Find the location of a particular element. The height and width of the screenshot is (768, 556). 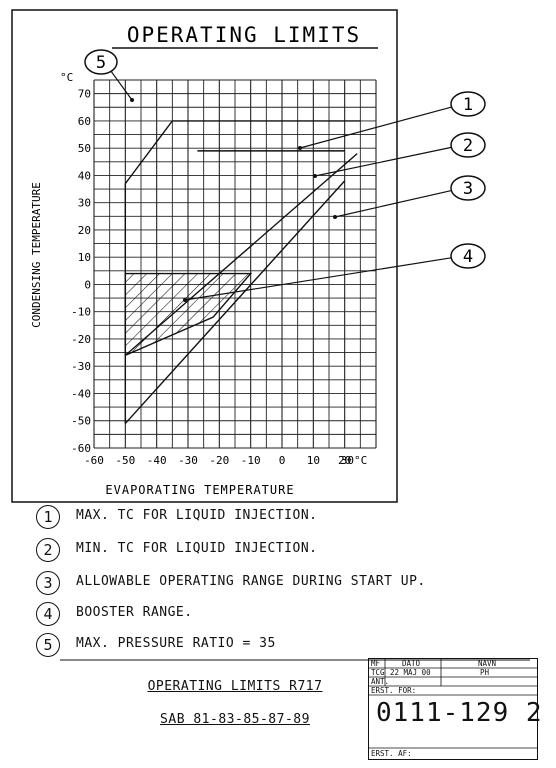

y-tick-label: 20 is located at coordinates (84, 230).